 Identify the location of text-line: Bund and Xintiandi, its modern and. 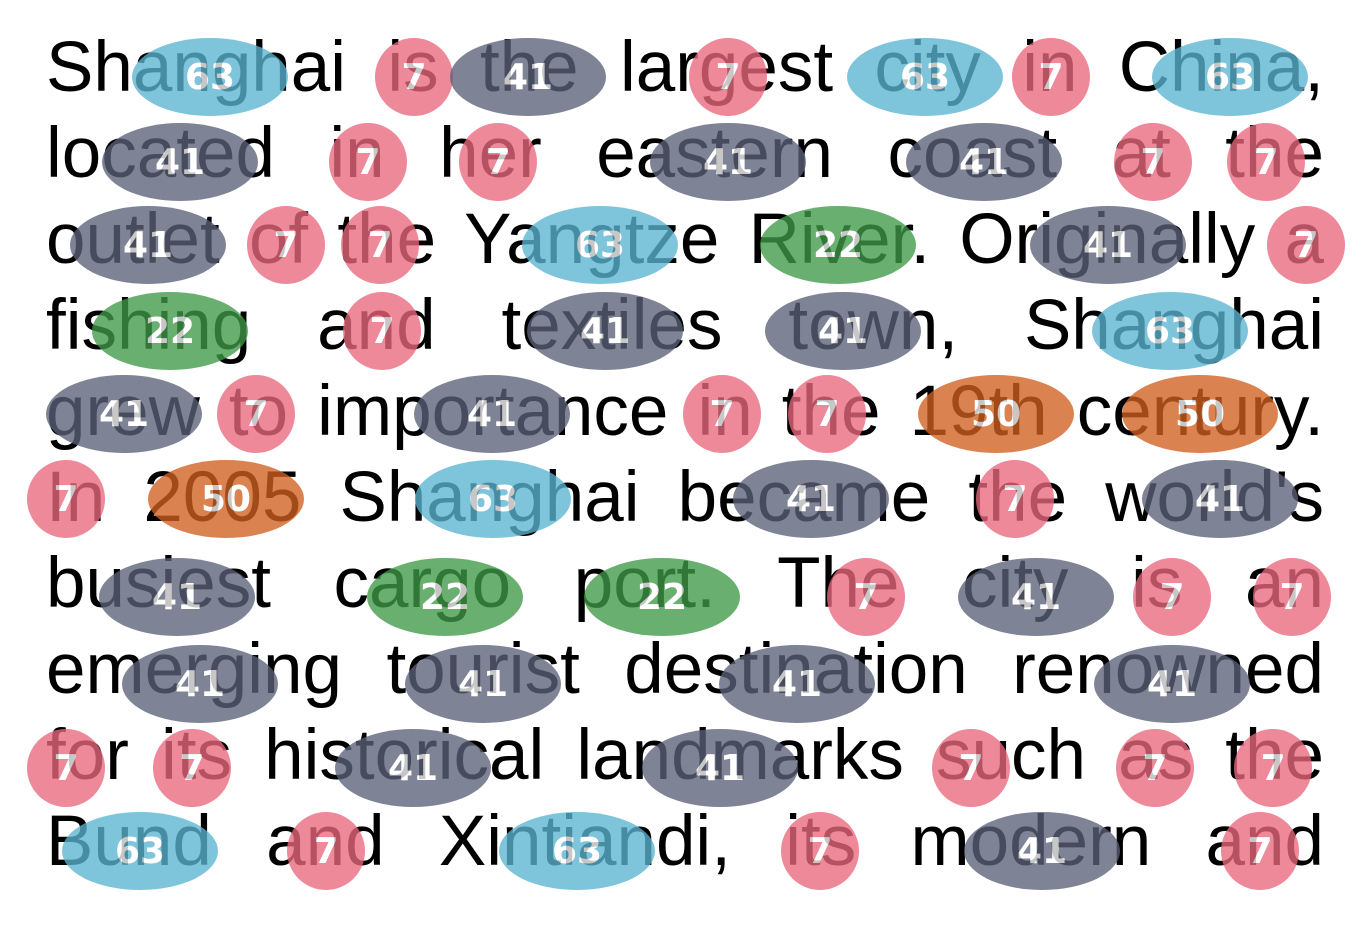
(685, 841).